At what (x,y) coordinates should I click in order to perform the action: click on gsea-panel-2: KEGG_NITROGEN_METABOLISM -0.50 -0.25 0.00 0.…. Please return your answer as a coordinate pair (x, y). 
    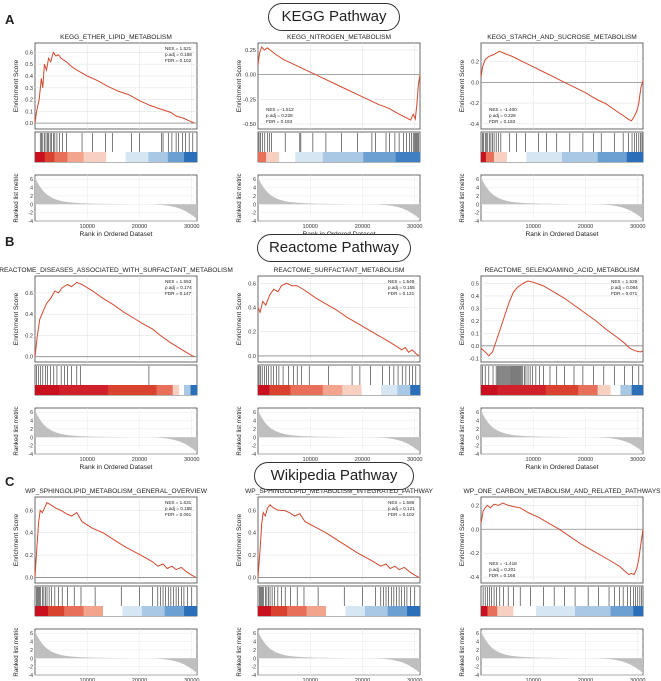
    Looking at the image, I should click on (329, 136).